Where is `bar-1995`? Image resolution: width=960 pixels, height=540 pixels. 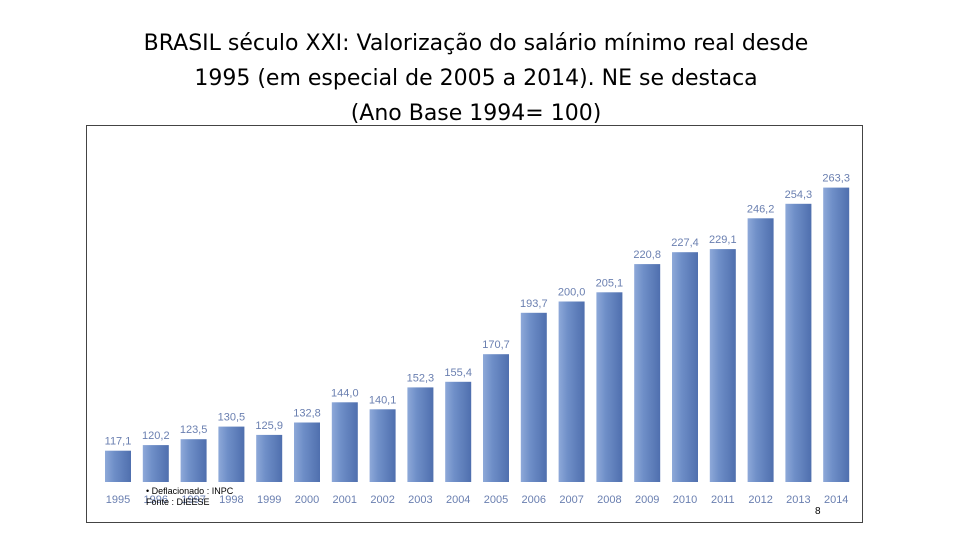 bar-1995 is located at coordinates (118, 466).